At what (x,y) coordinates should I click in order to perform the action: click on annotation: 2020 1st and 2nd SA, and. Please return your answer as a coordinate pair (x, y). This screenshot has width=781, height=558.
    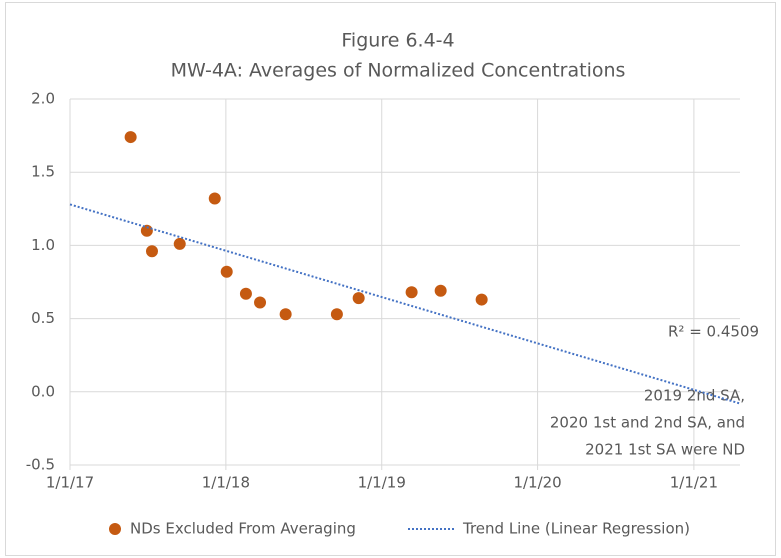
    Looking at the image, I should click on (647, 423).